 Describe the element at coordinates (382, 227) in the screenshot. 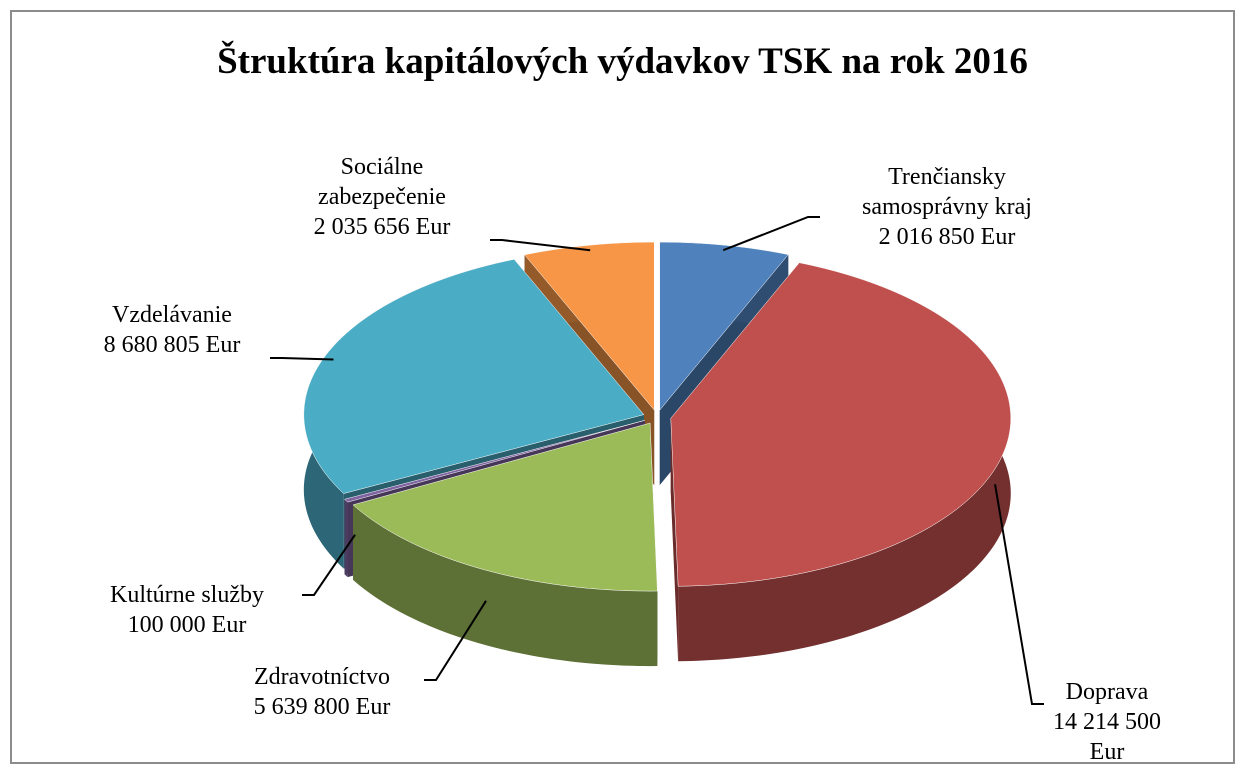

I see `value-label: 2 035 656 Eur` at that location.